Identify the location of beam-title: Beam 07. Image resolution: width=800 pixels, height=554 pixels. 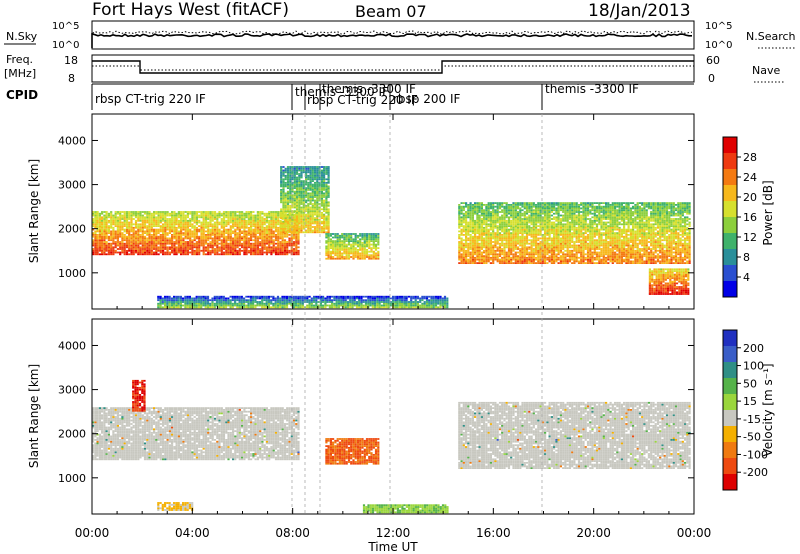
(391, 11).